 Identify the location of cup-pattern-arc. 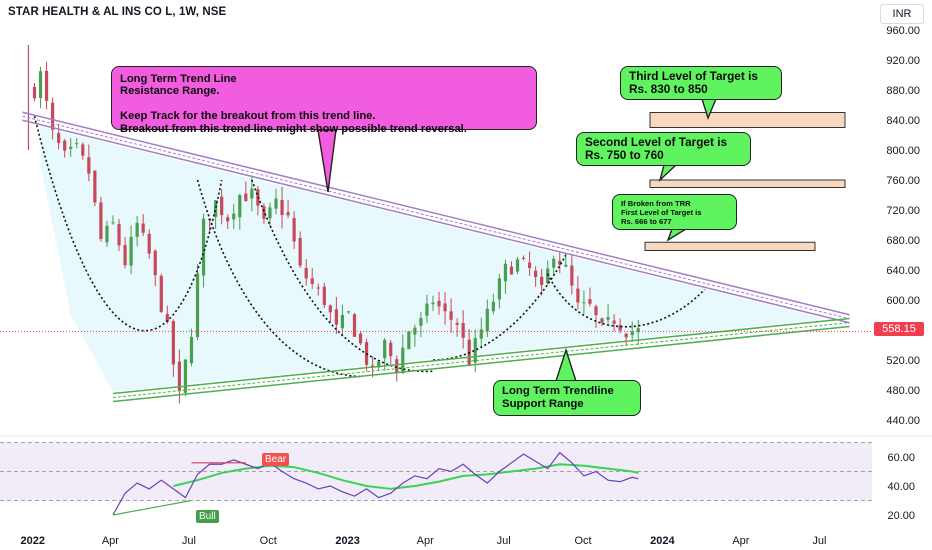
(278, 278).